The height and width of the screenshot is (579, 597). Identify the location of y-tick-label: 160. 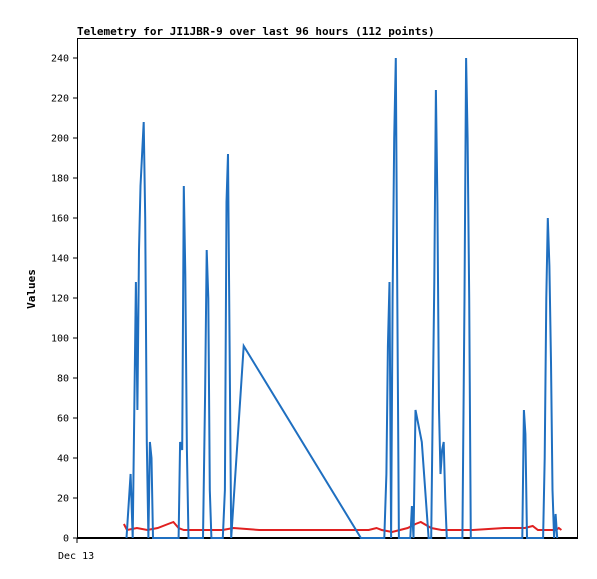
(60, 219).